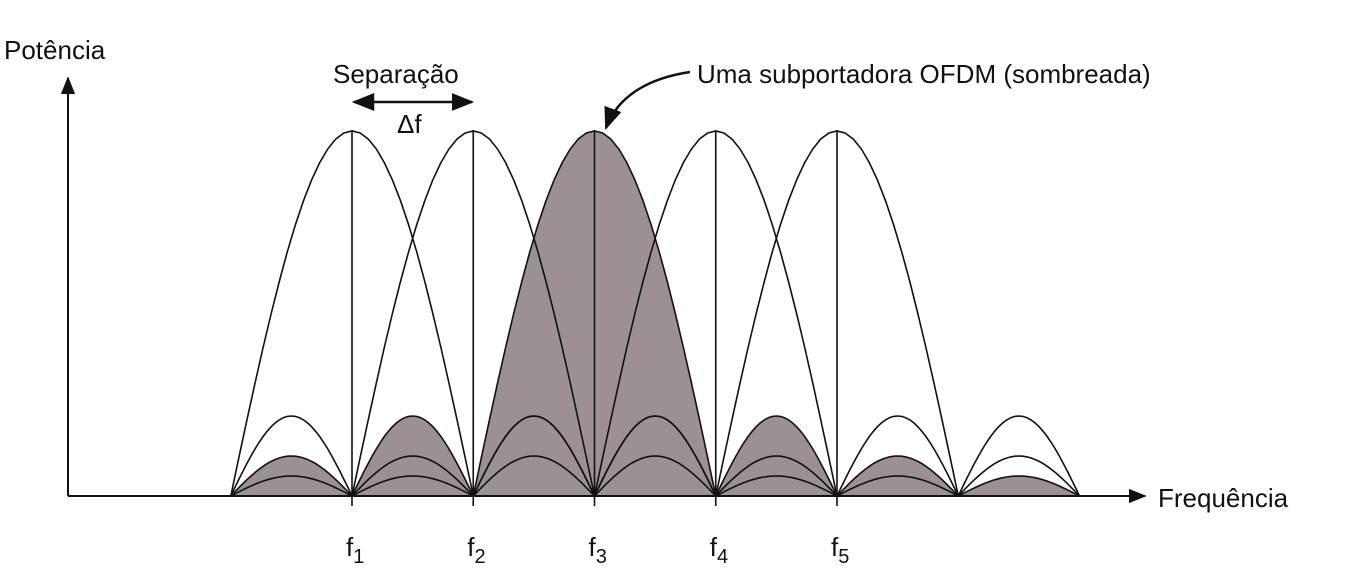  I want to click on frequency-label: f2, so click(476, 550).